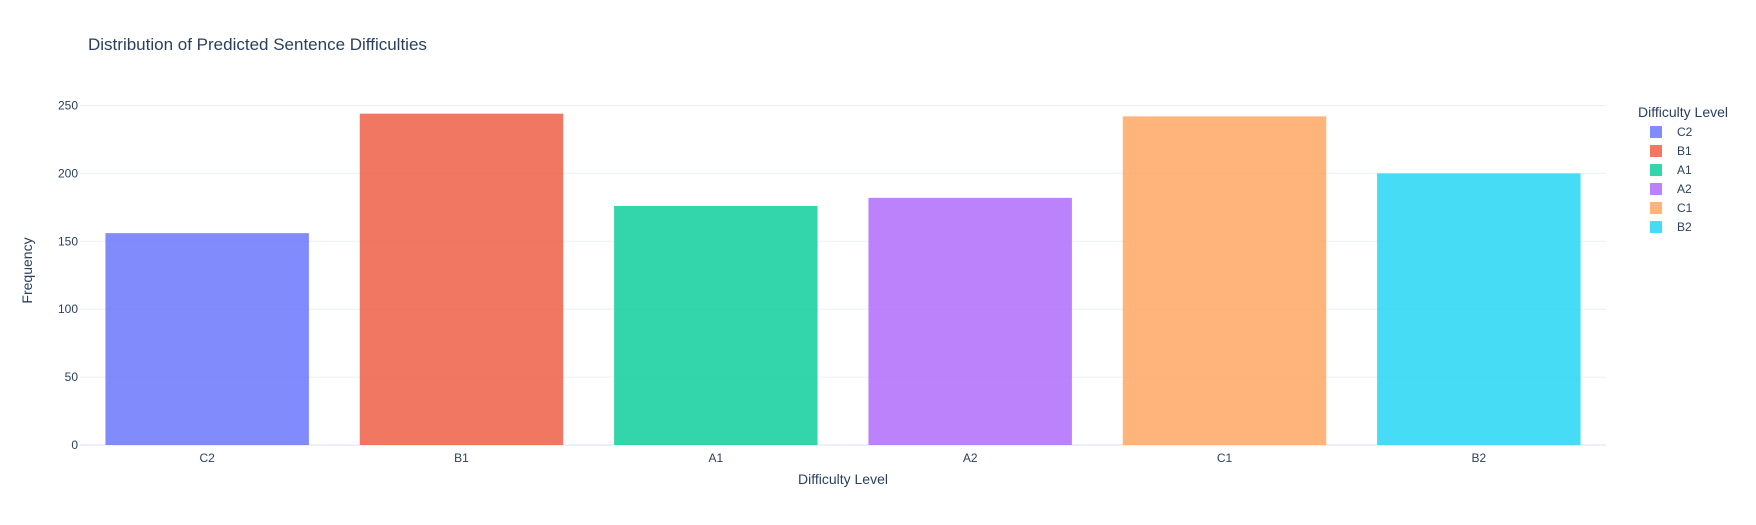 The image size is (1756, 525). What do you see at coordinates (1478, 458) in the screenshot?
I see `x-tick-label: B2` at bounding box center [1478, 458].